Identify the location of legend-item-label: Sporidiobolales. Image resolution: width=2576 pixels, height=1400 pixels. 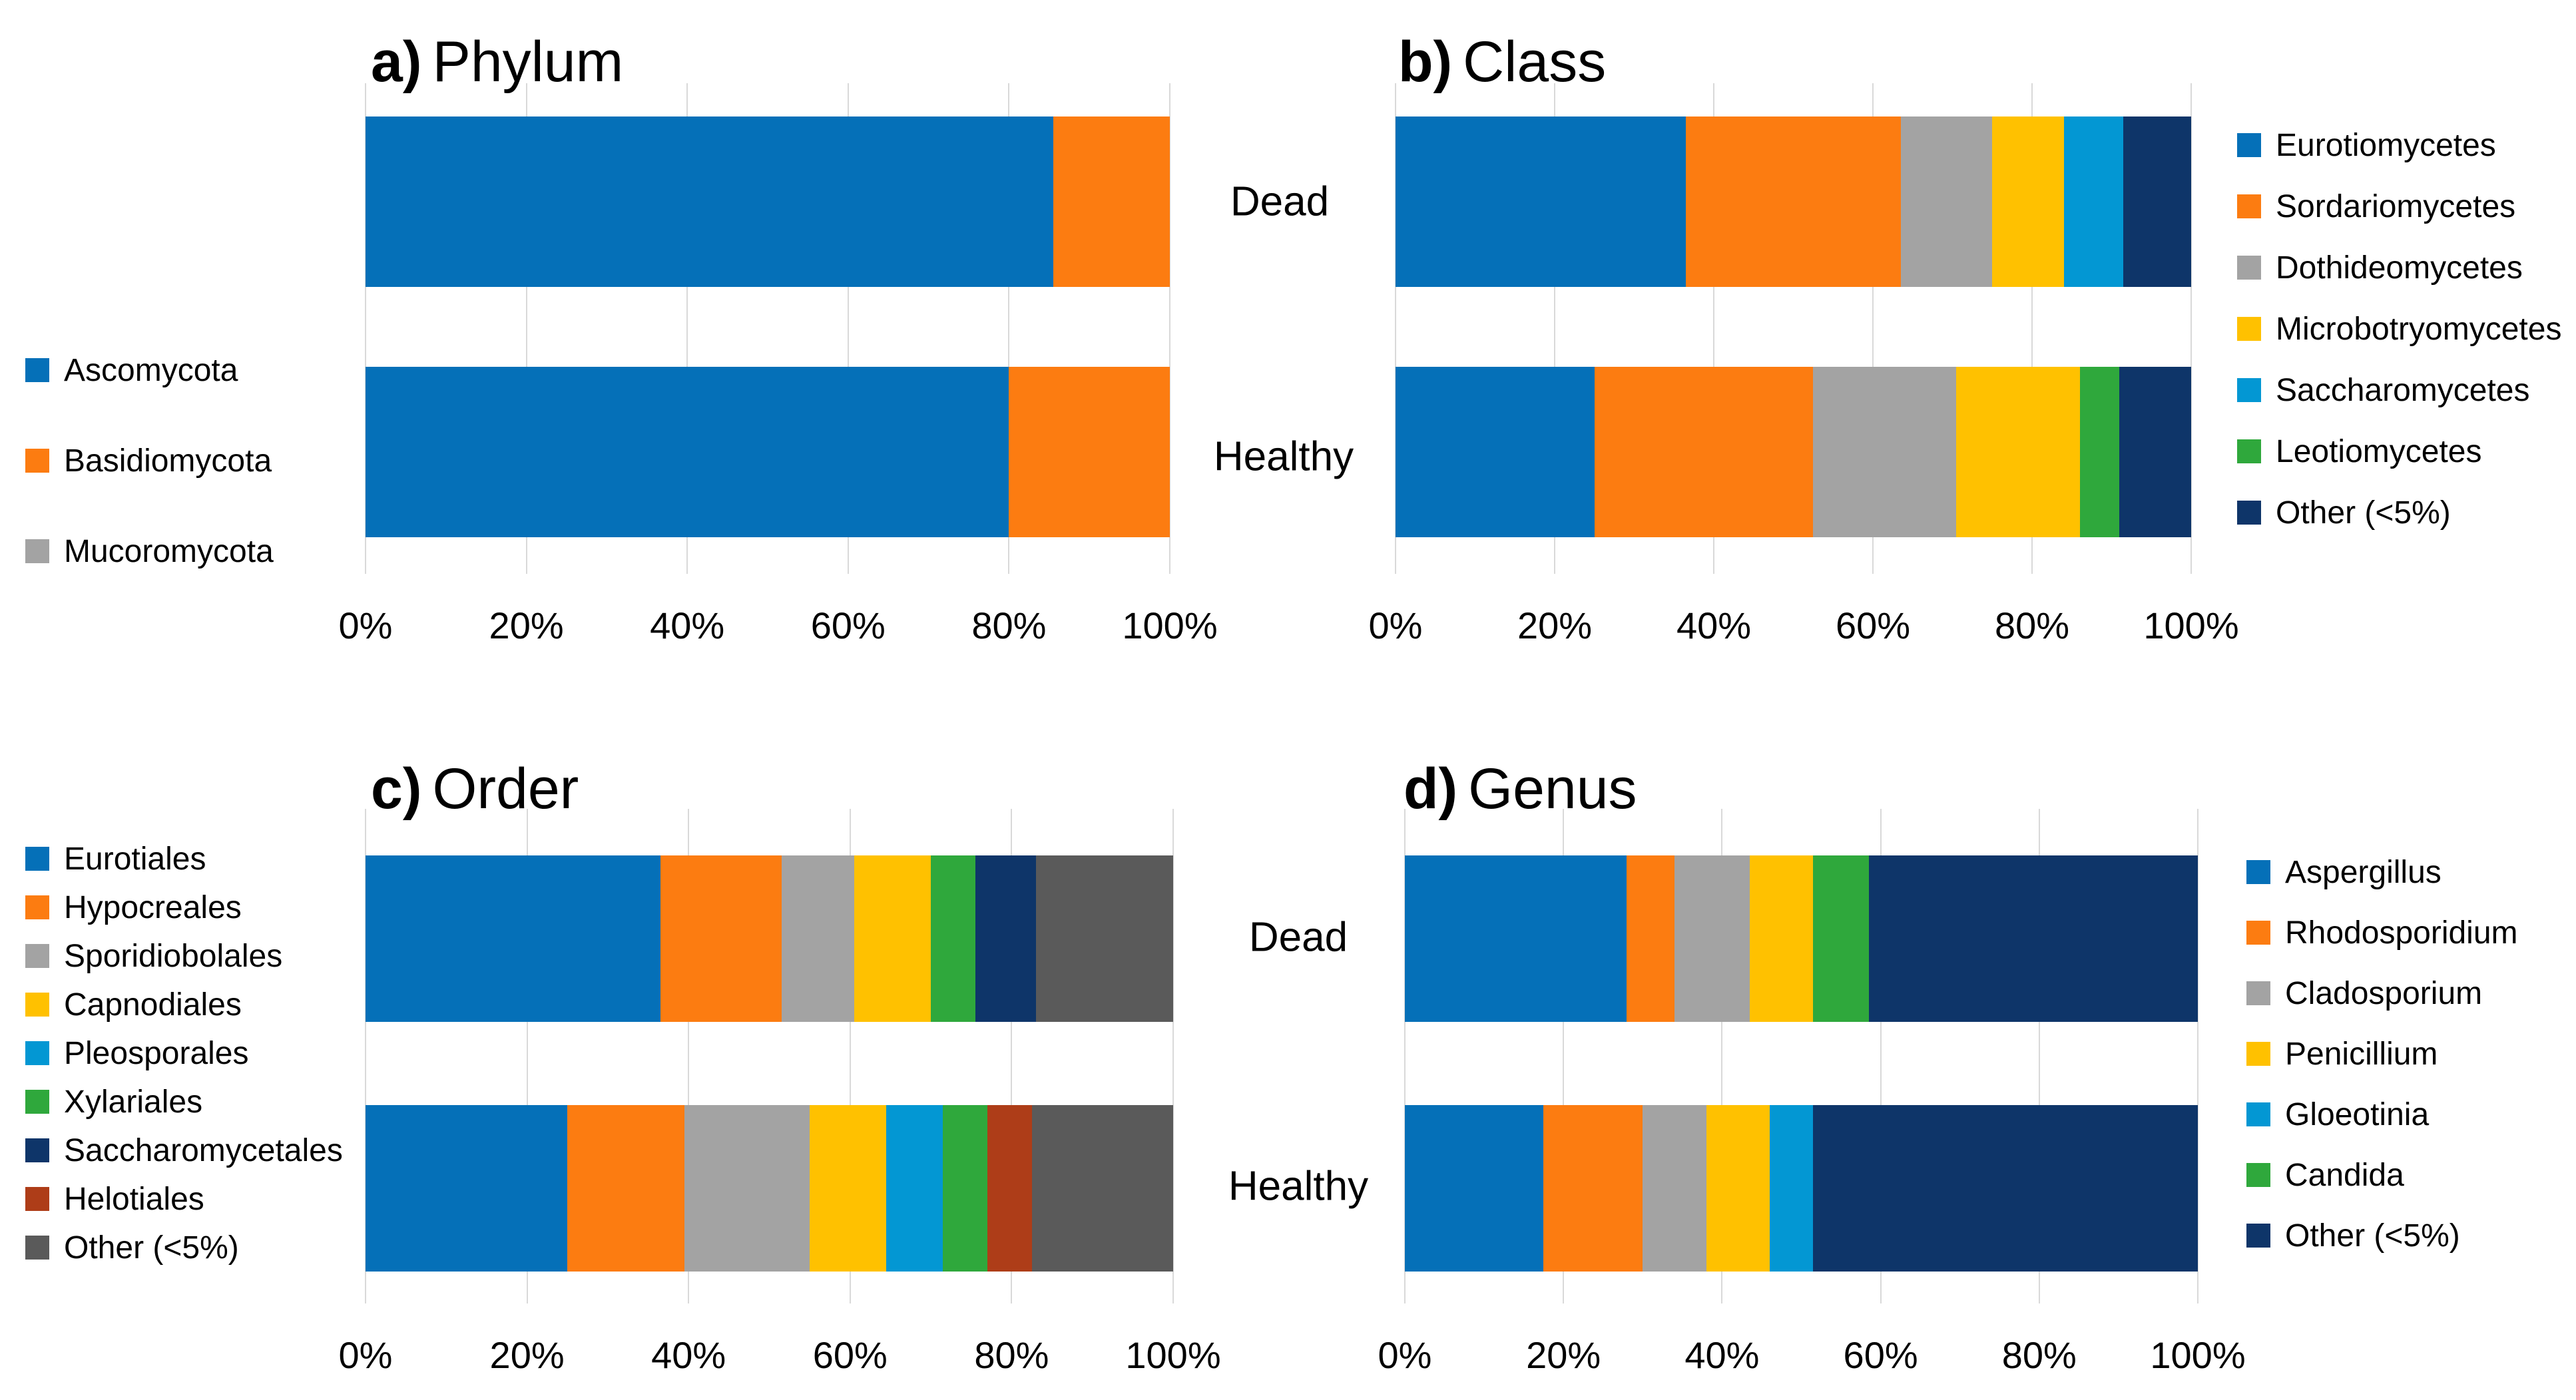
(174, 956).